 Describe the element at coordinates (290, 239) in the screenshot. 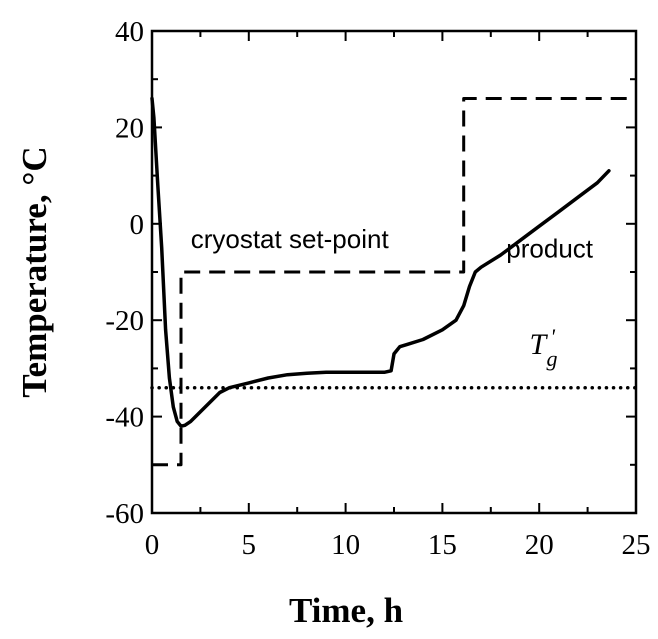

I see `annotation-cryostat-set-point: cryostat set-point` at that location.